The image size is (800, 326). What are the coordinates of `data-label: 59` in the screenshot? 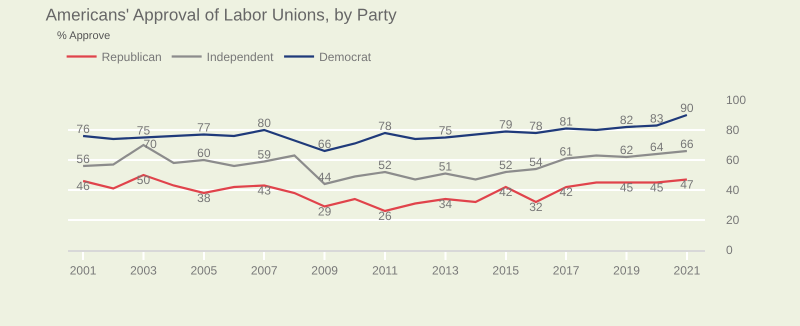 It's located at (265, 155).